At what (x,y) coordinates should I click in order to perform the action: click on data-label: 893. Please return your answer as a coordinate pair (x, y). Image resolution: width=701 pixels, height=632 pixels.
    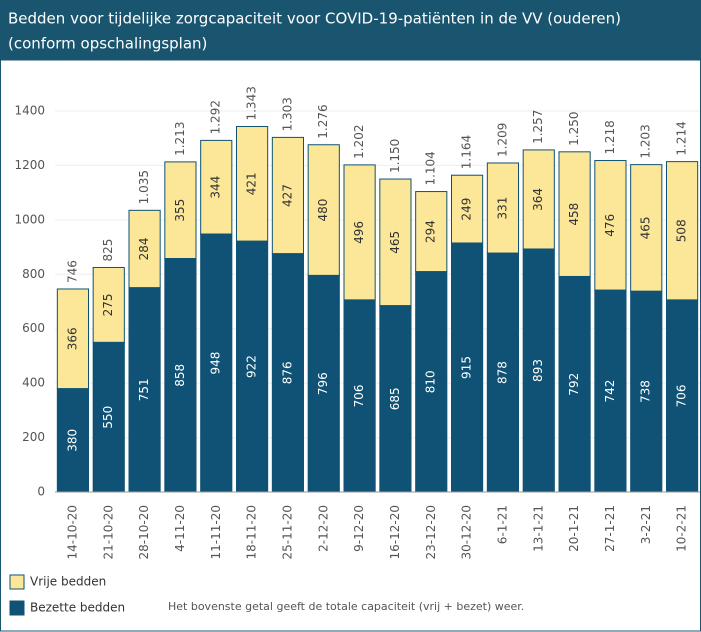
    Looking at the image, I should click on (538, 370).